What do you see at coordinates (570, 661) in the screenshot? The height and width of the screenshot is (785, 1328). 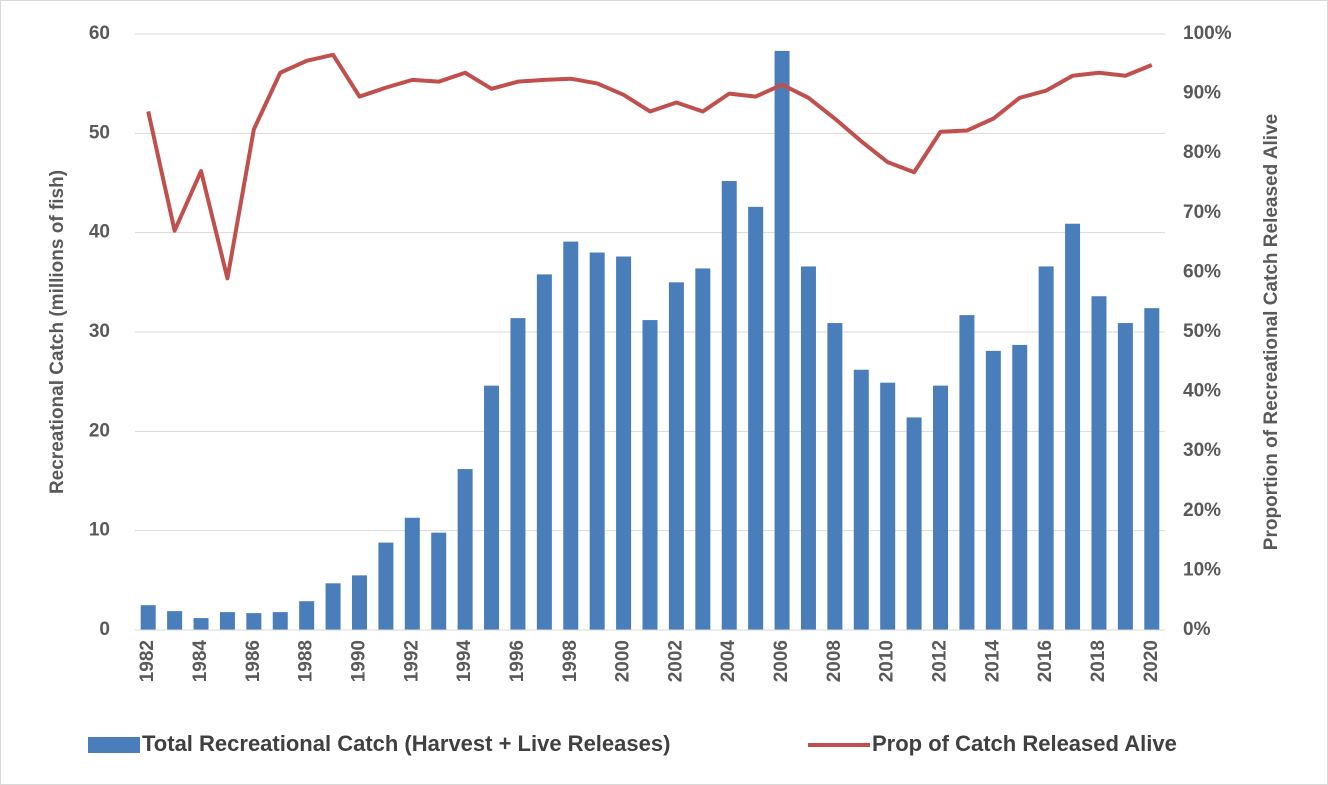 I see `x-tick-label: 1998` at bounding box center [570, 661].